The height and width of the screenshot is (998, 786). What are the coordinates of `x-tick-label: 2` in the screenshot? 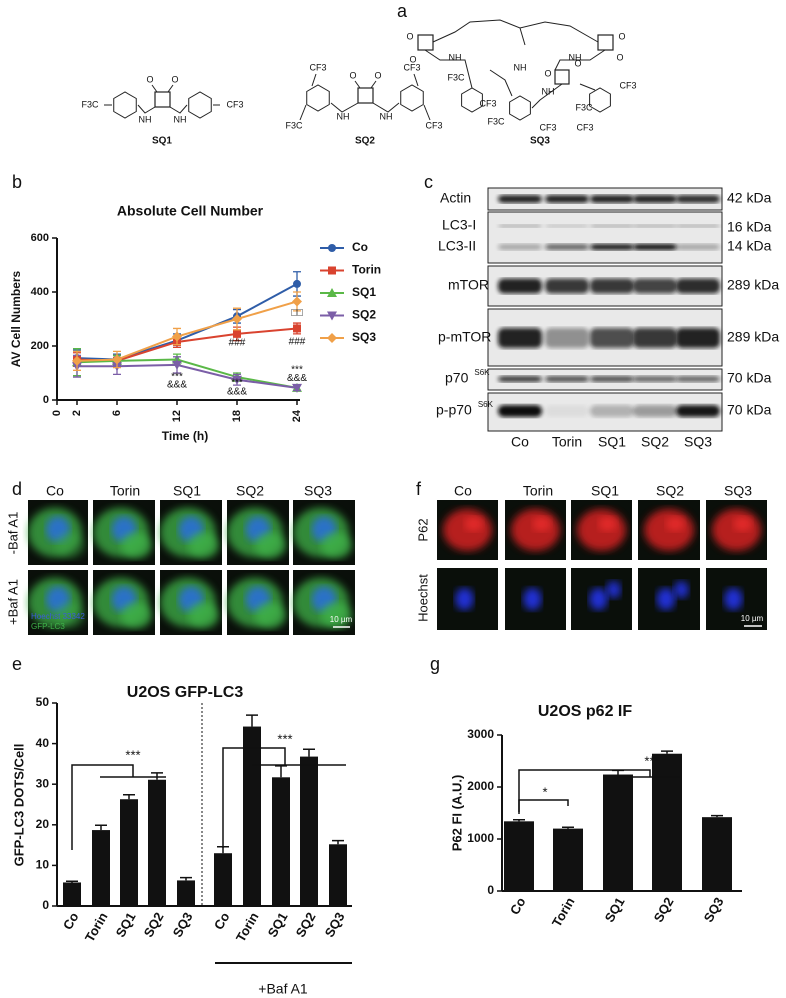 It's located at (77, 413).